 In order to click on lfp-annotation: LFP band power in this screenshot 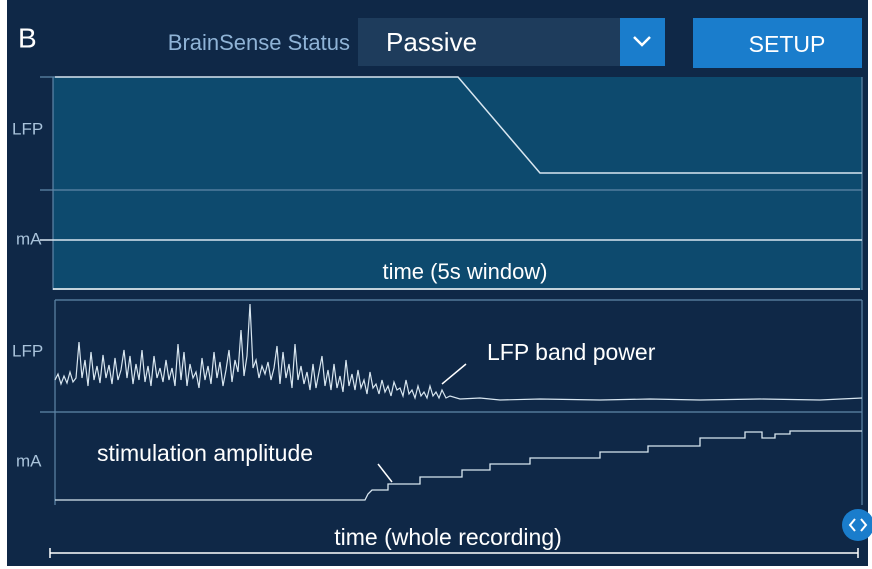, I will do `click(571, 352)`.